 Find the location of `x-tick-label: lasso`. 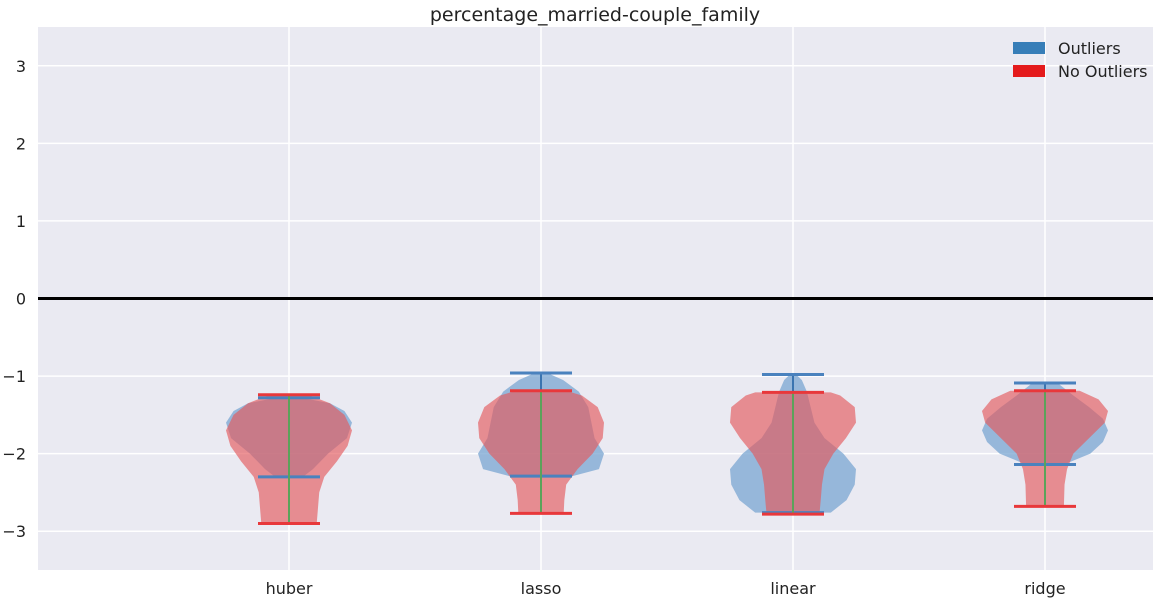

x-tick-label: lasso is located at coordinates (541, 588).